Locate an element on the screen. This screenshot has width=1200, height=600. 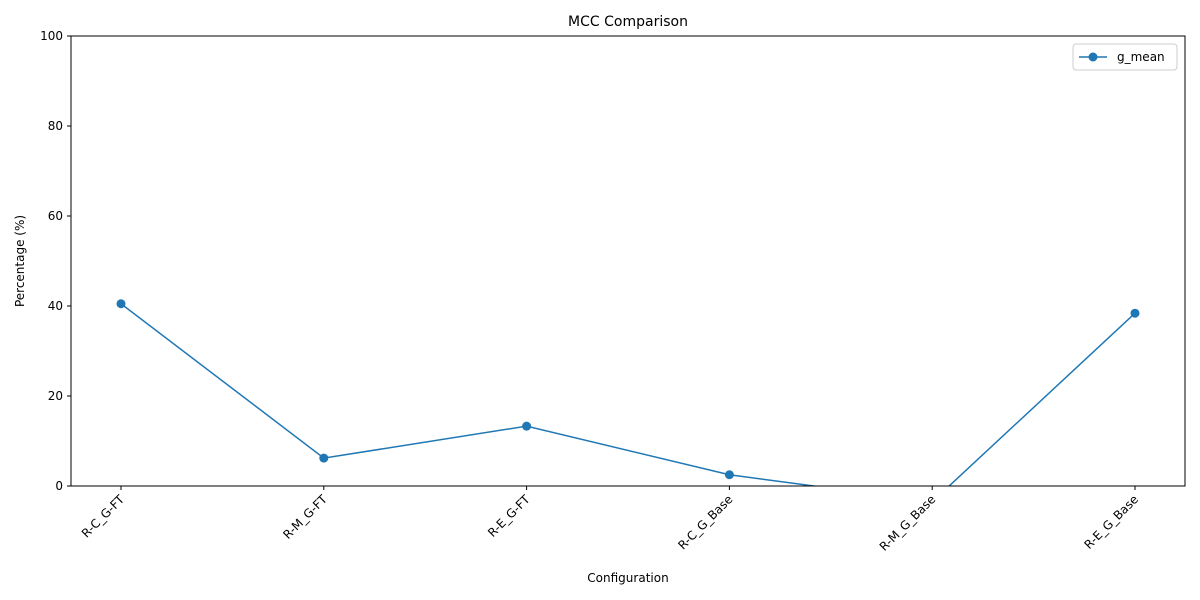
y-tick-label: 40 is located at coordinates (55, 306).